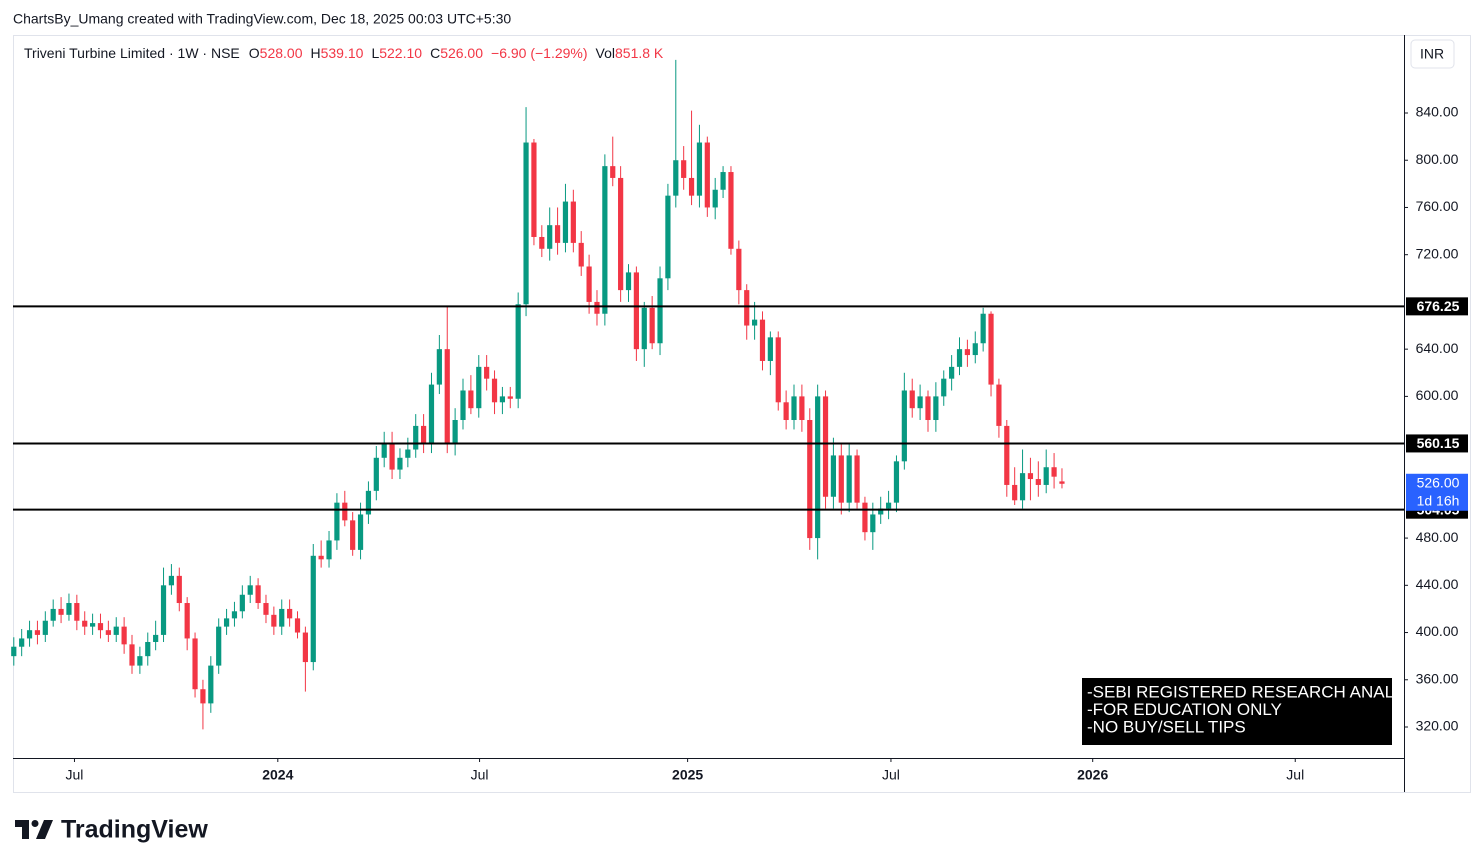 The height and width of the screenshot is (868, 1484). I want to click on legend-key: H, so click(315, 53).